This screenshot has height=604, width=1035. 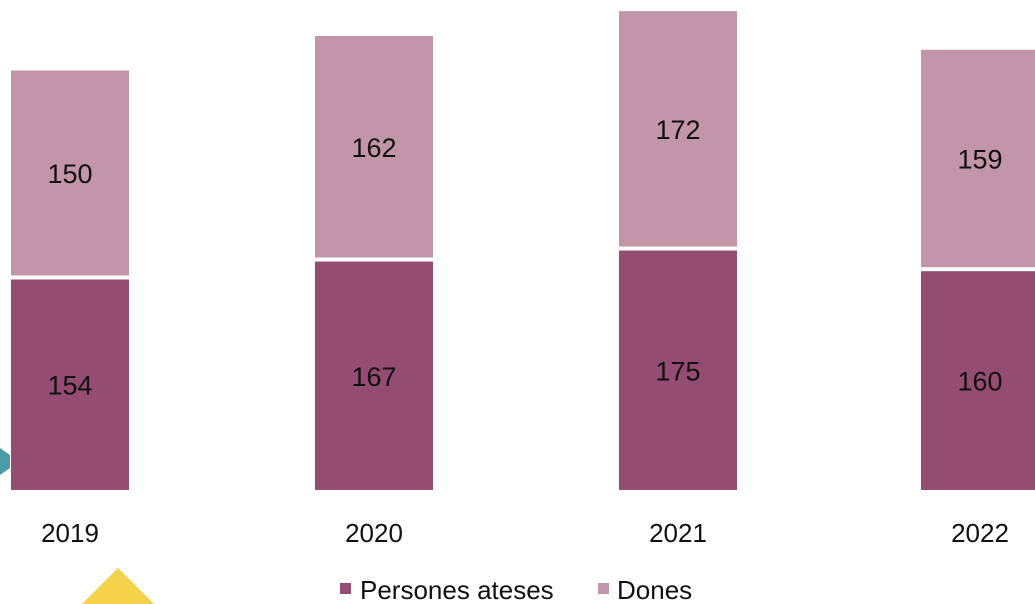 I want to click on teal-decoration-shape, so click(x=5, y=461).